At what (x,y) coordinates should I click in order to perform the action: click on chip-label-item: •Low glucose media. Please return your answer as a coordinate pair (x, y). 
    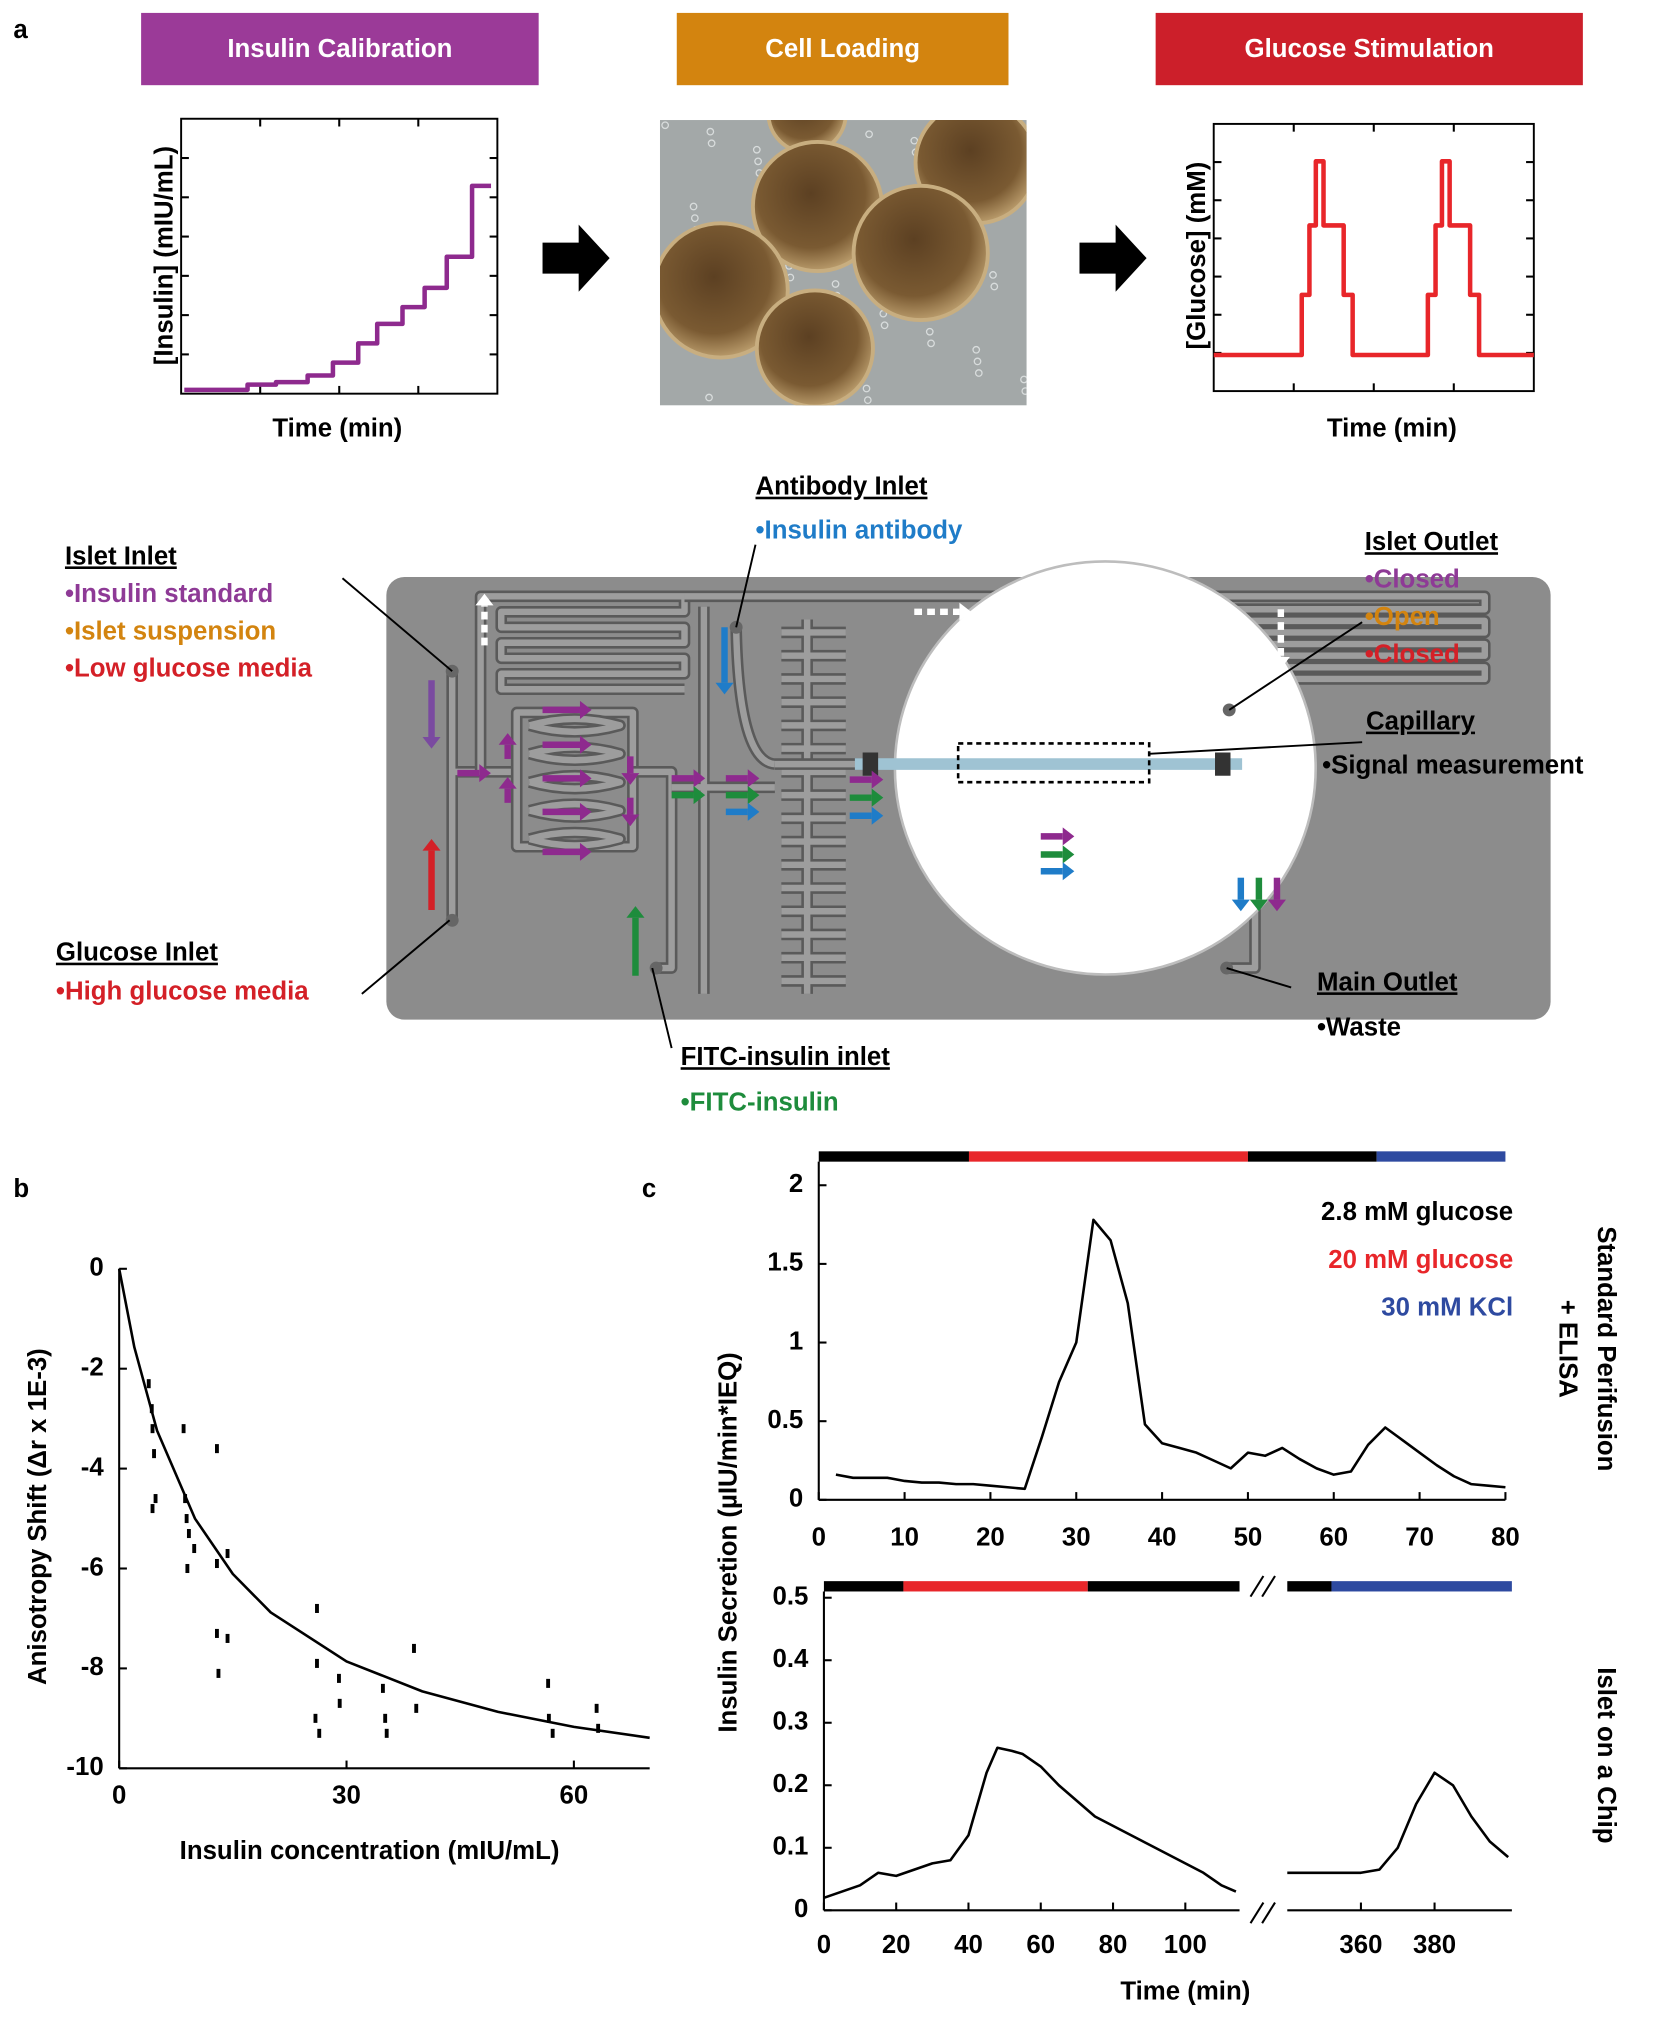
    Looking at the image, I should click on (189, 669).